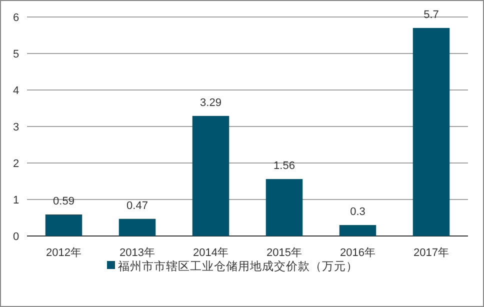 This screenshot has height=307, width=484. I want to click on data-label: 1.56, so click(284, 166).